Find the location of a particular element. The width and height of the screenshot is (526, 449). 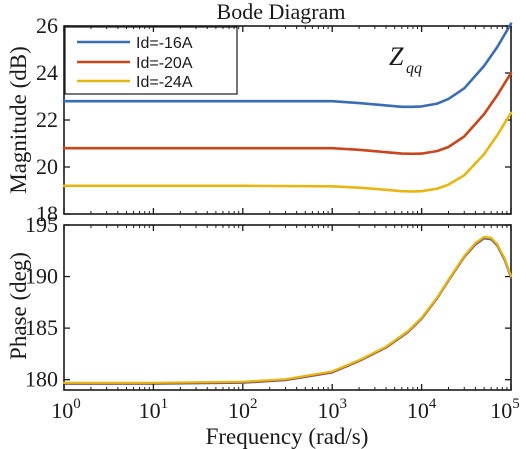

impedance-annotation-sub: qq is located at coordinates (414, 68).